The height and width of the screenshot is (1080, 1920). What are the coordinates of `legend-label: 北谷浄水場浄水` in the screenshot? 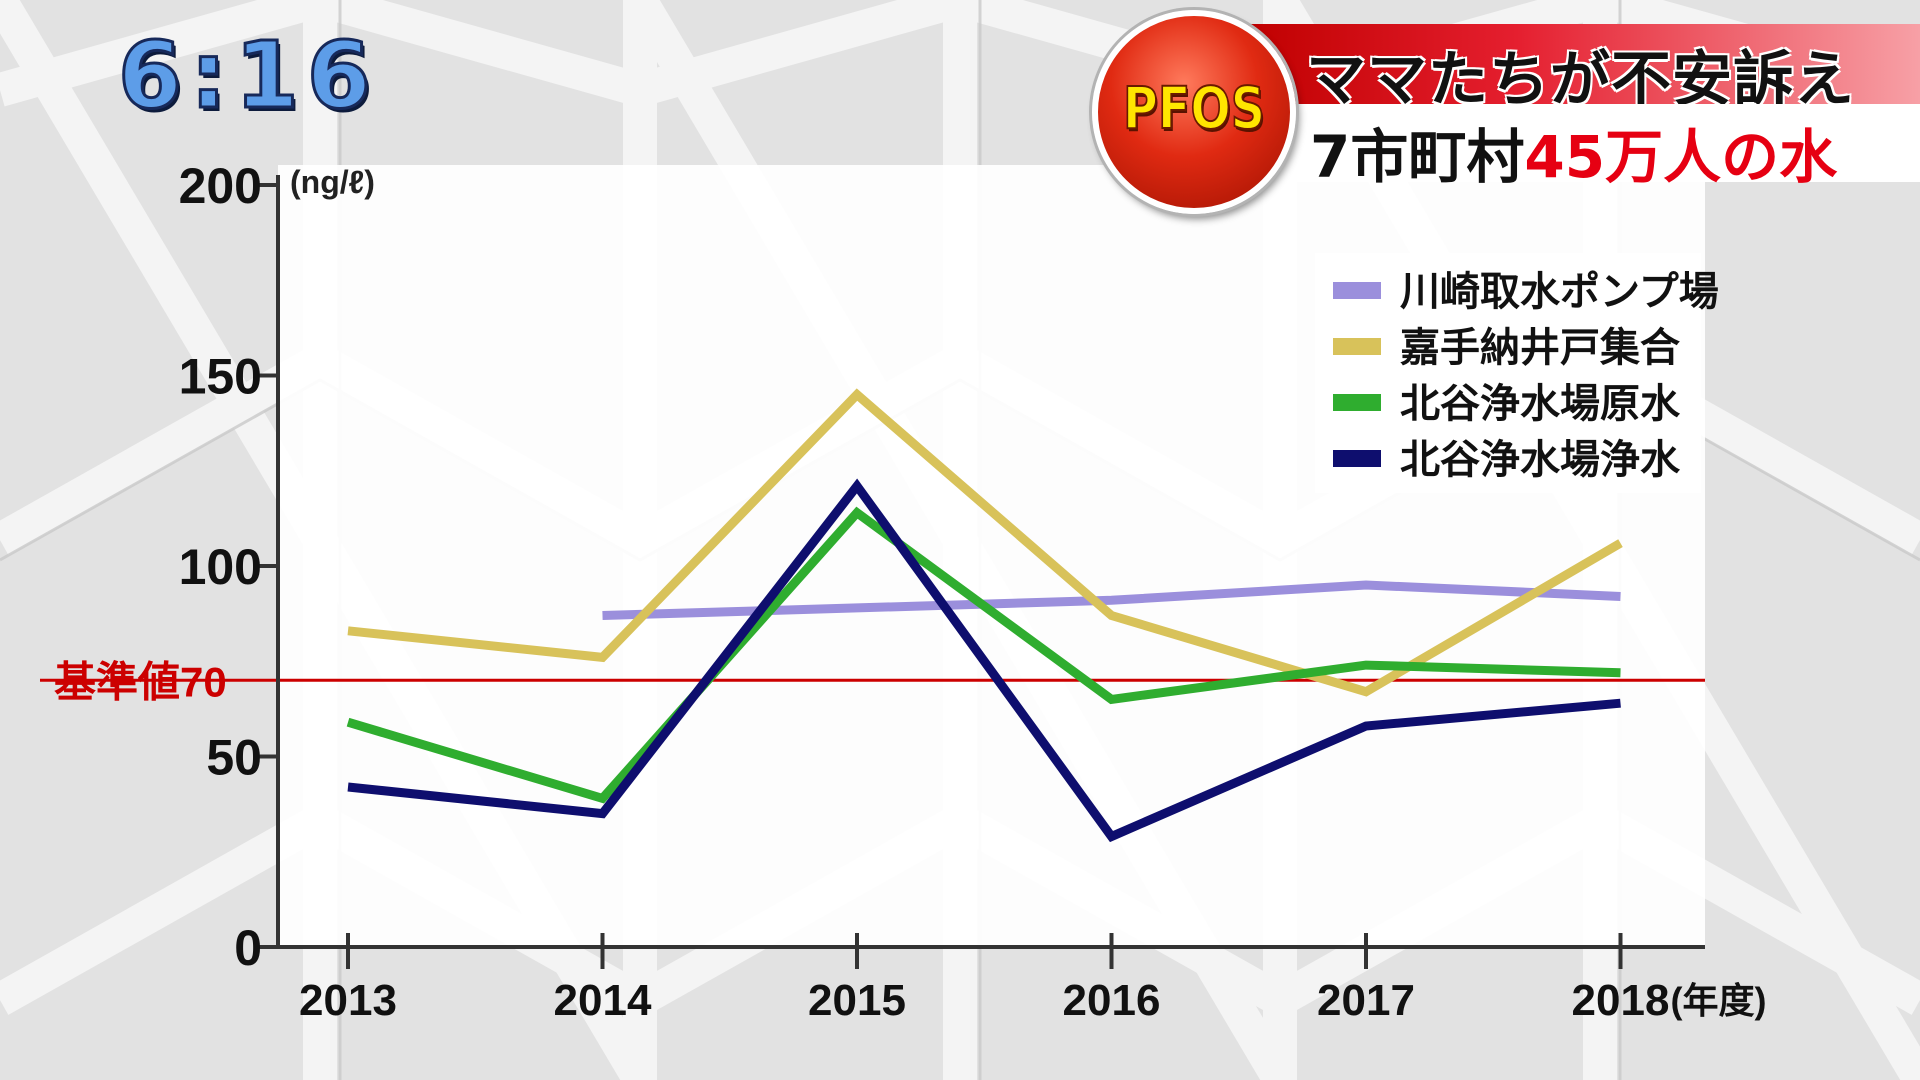 It's located at (1540, 460).